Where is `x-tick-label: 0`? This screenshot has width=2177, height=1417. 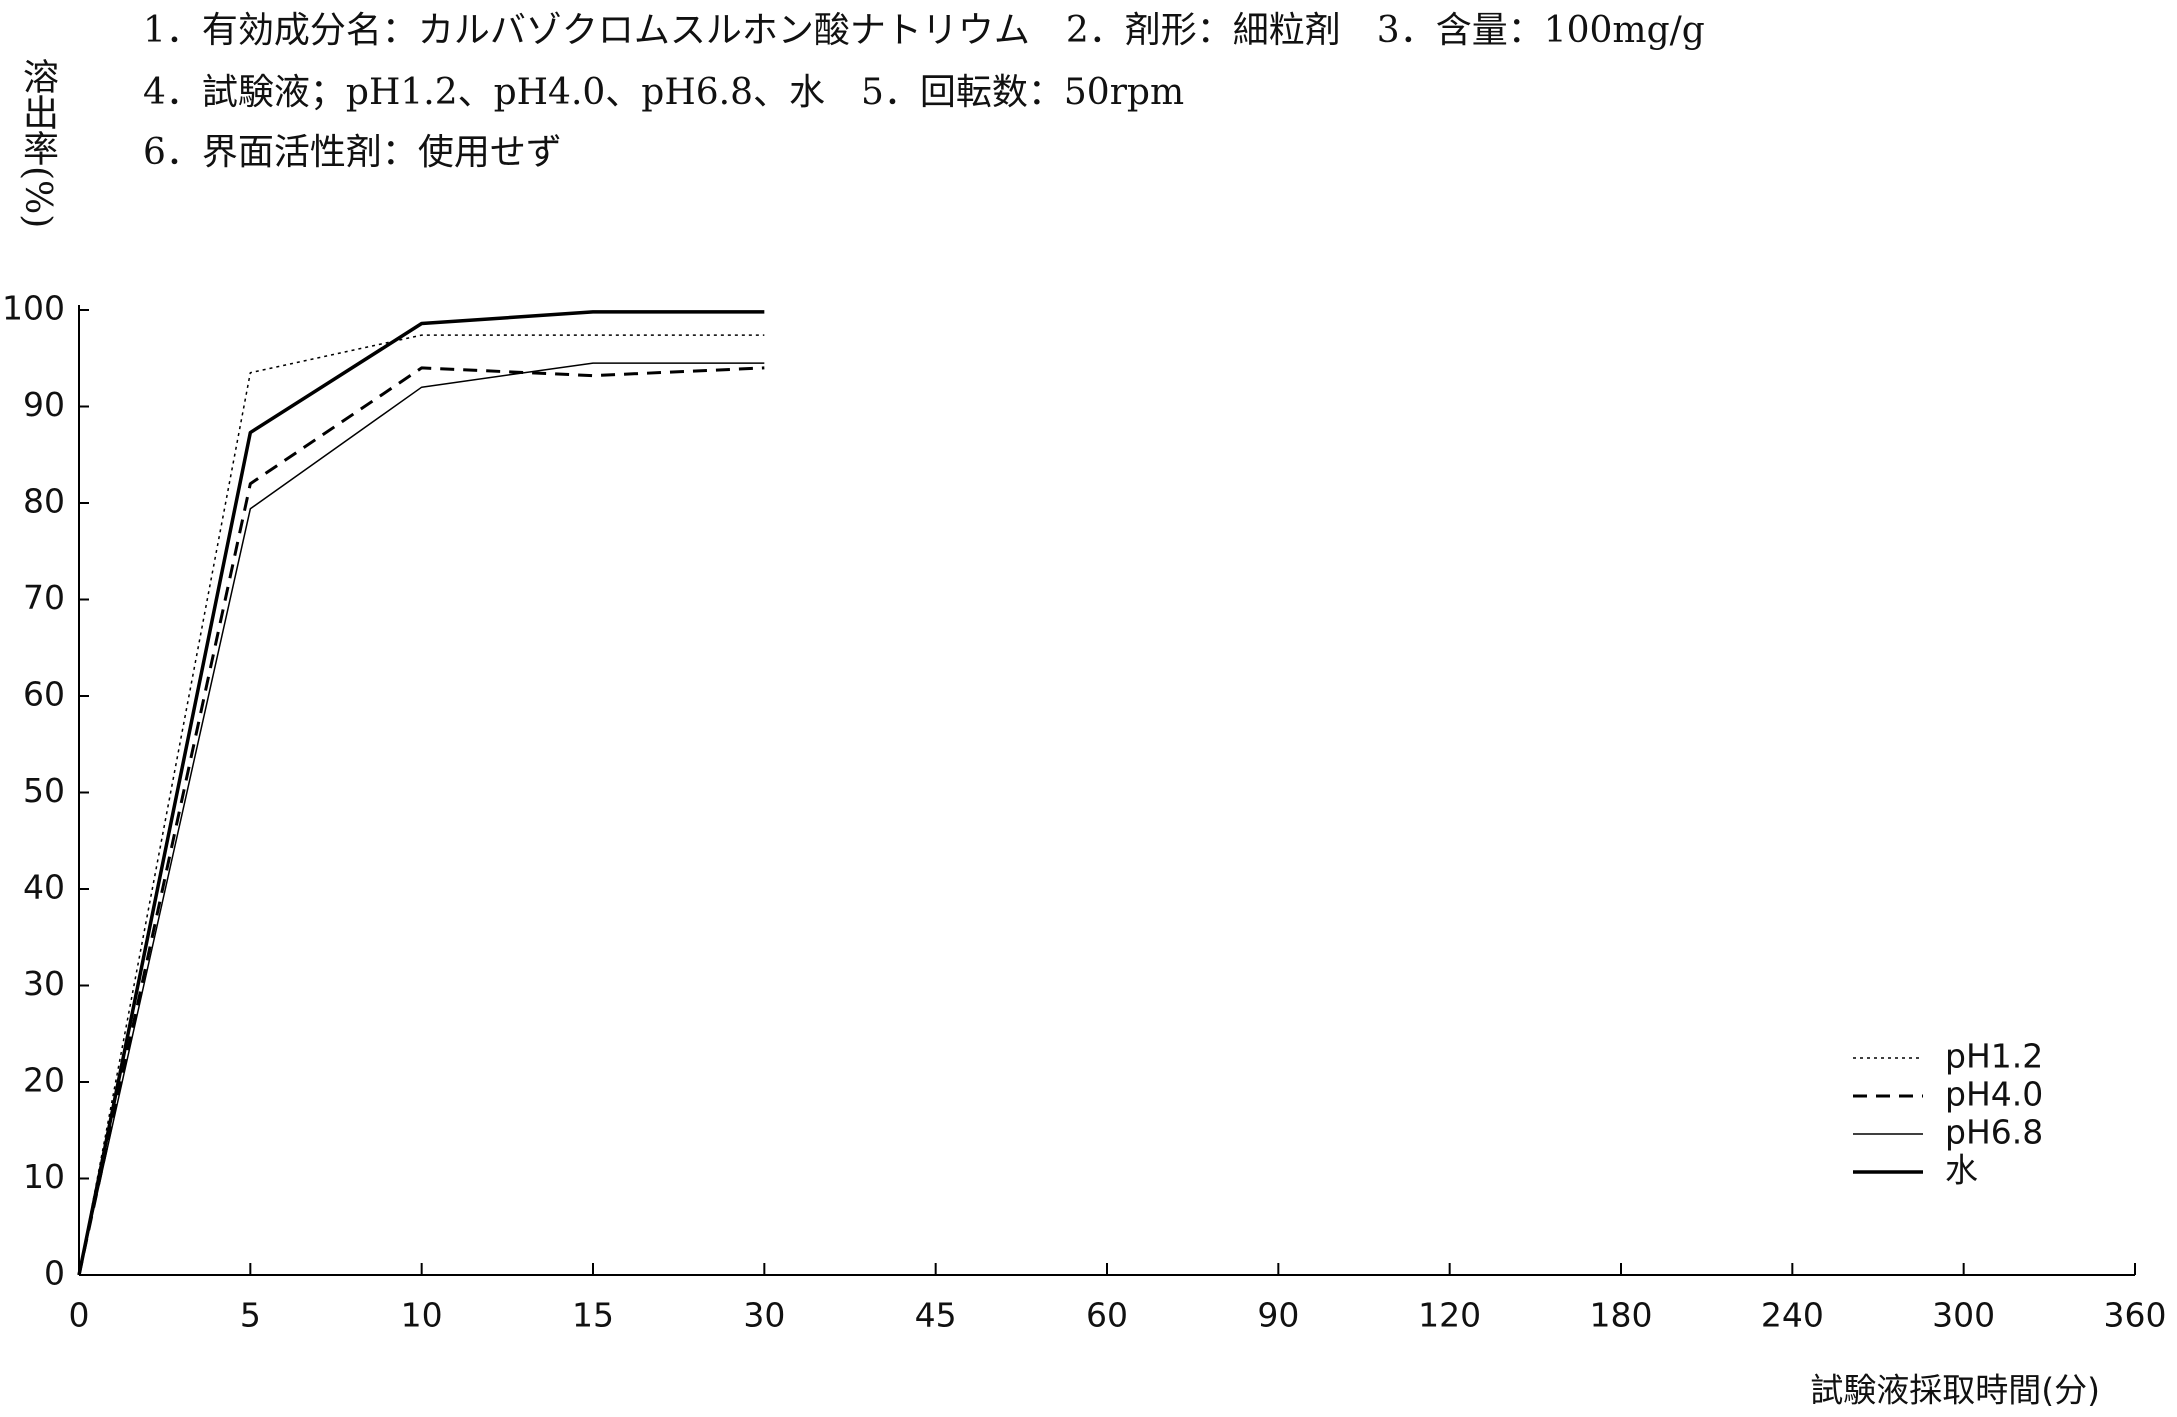
x-tick-label: 0 is located at coordinates (79, 1315).